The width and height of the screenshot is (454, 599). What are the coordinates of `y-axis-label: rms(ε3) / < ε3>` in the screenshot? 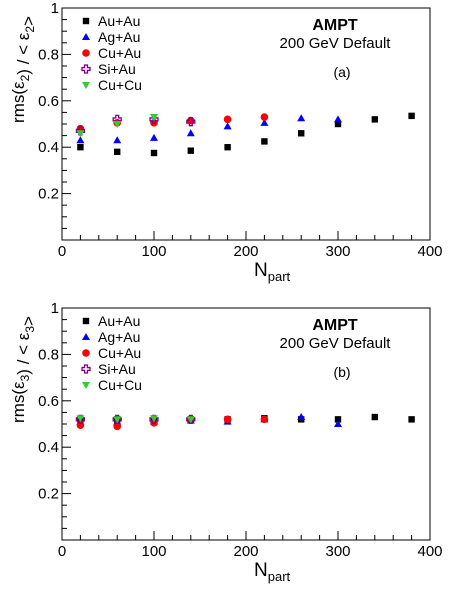 It's located at (23, 369).